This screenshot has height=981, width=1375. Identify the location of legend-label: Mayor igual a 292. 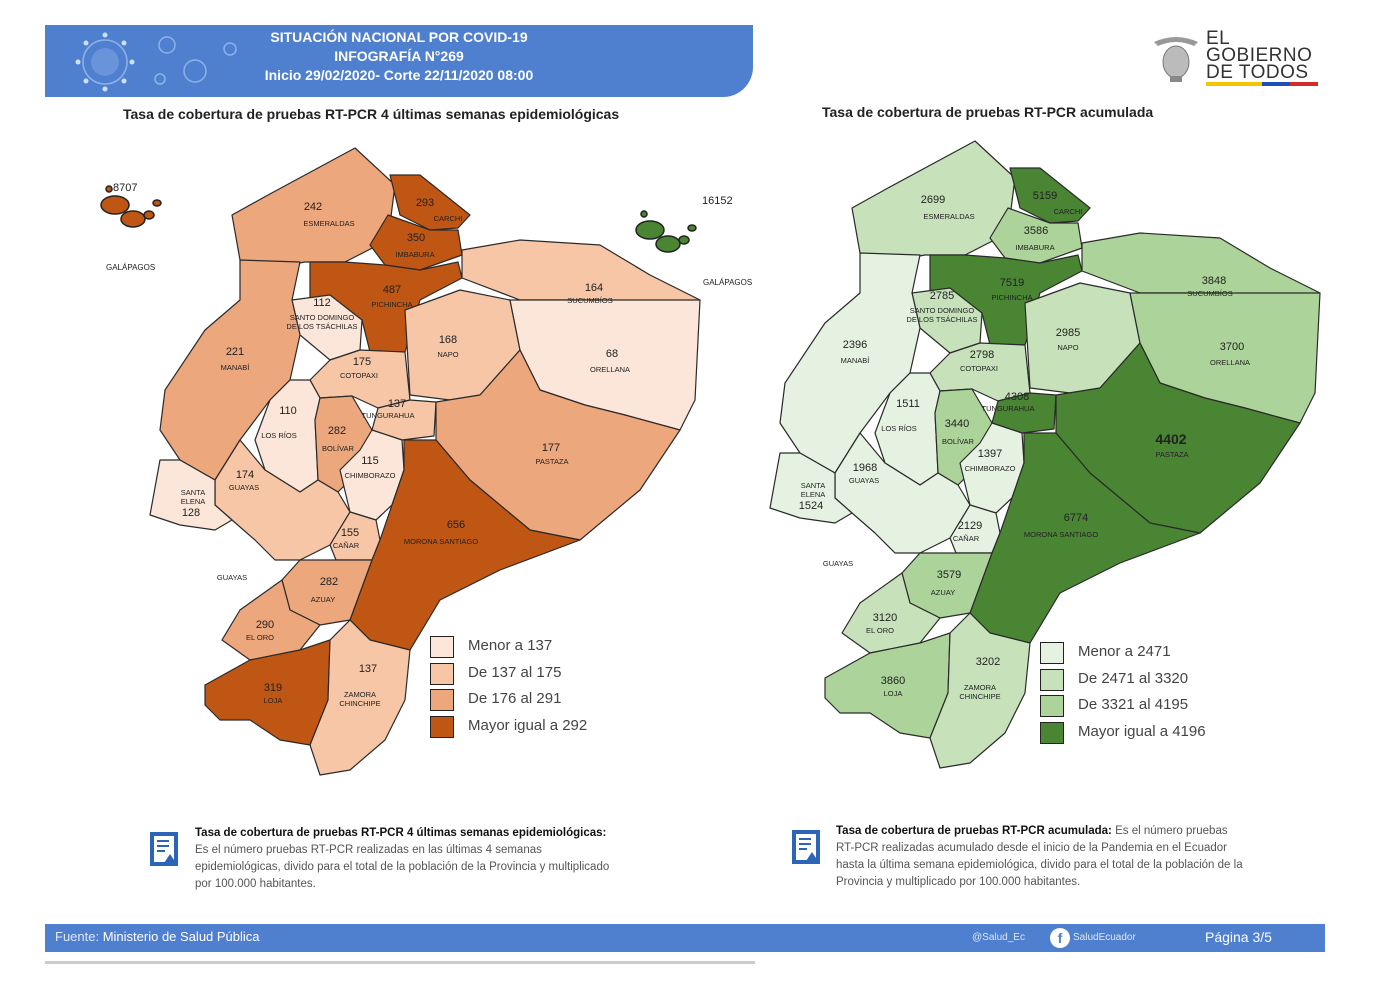
(528, 725).